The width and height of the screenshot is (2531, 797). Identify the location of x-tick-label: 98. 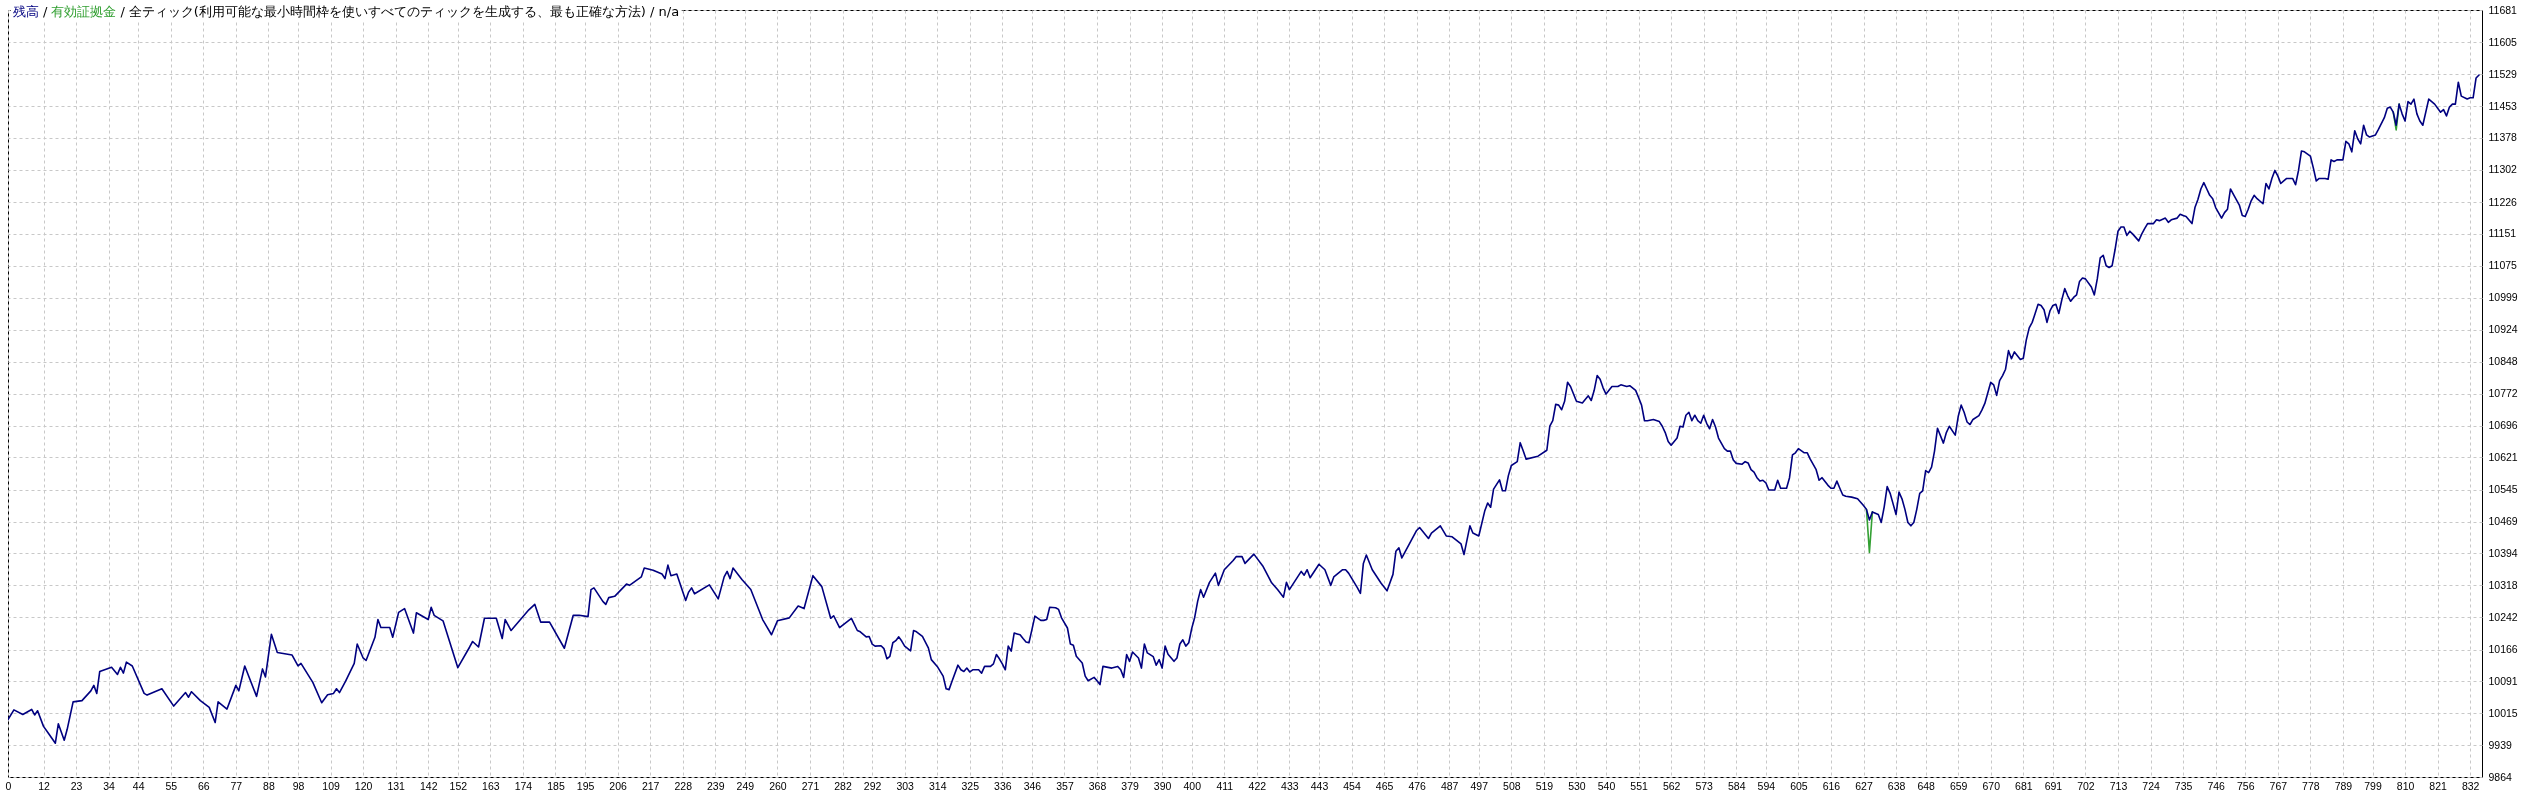
(298, 785).